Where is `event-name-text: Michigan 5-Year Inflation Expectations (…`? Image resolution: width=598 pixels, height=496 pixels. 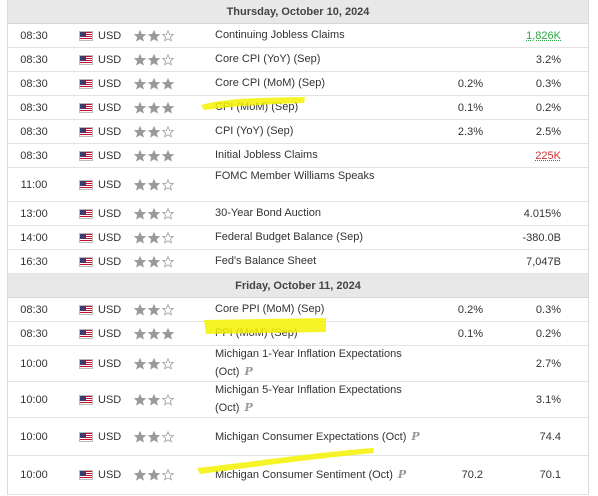
event-name-text: Michigan 5-Year Inflation Expectations (… is located at coordinates (308, 399).